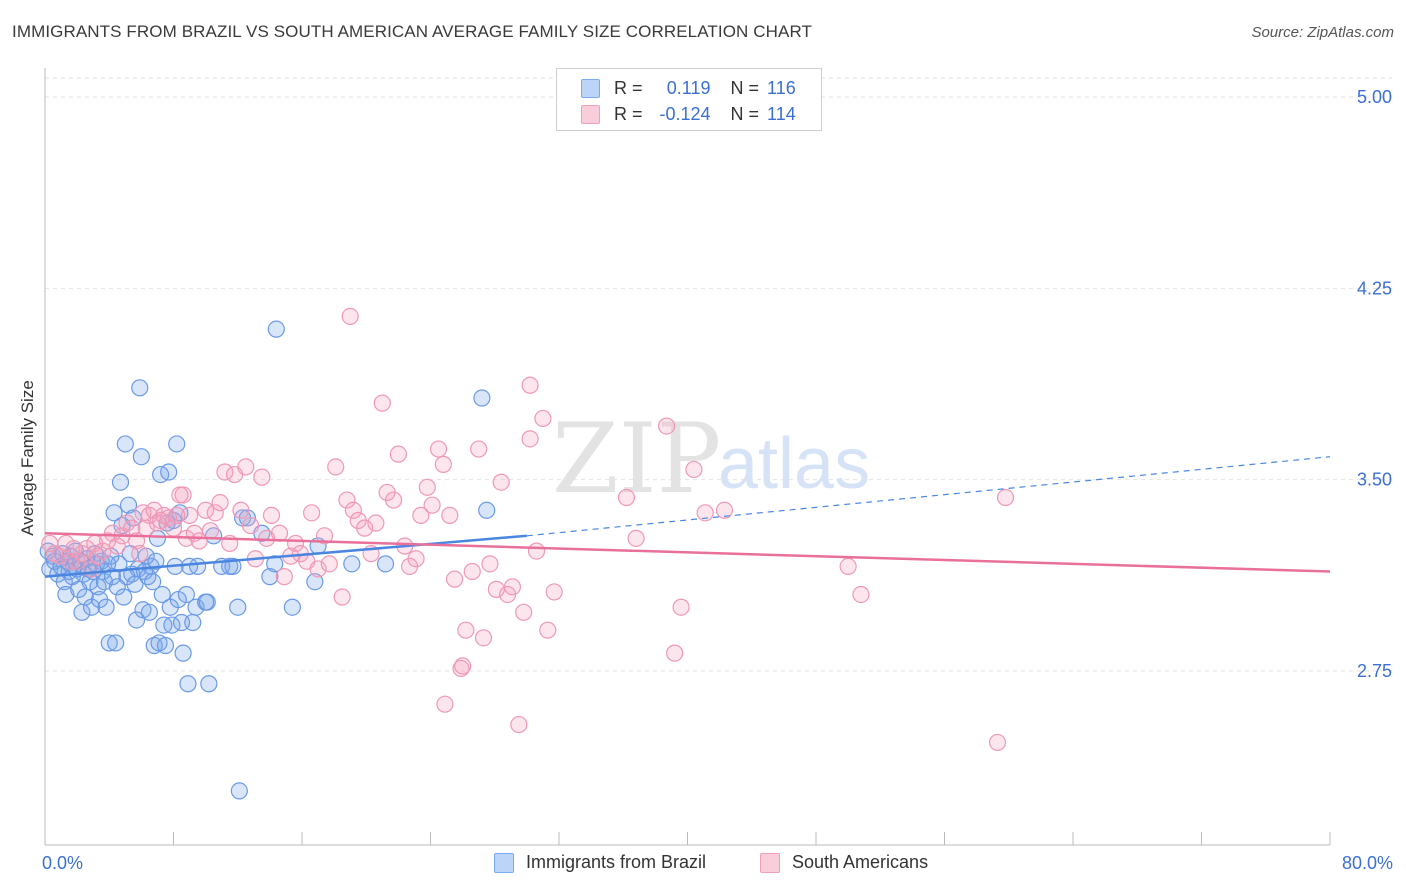 The image size is (1406, 892). What do you see at coordinates (590, 114) in the screenshot?
I see `stats-swatch-south-americans` at bounding box center [590, 114].